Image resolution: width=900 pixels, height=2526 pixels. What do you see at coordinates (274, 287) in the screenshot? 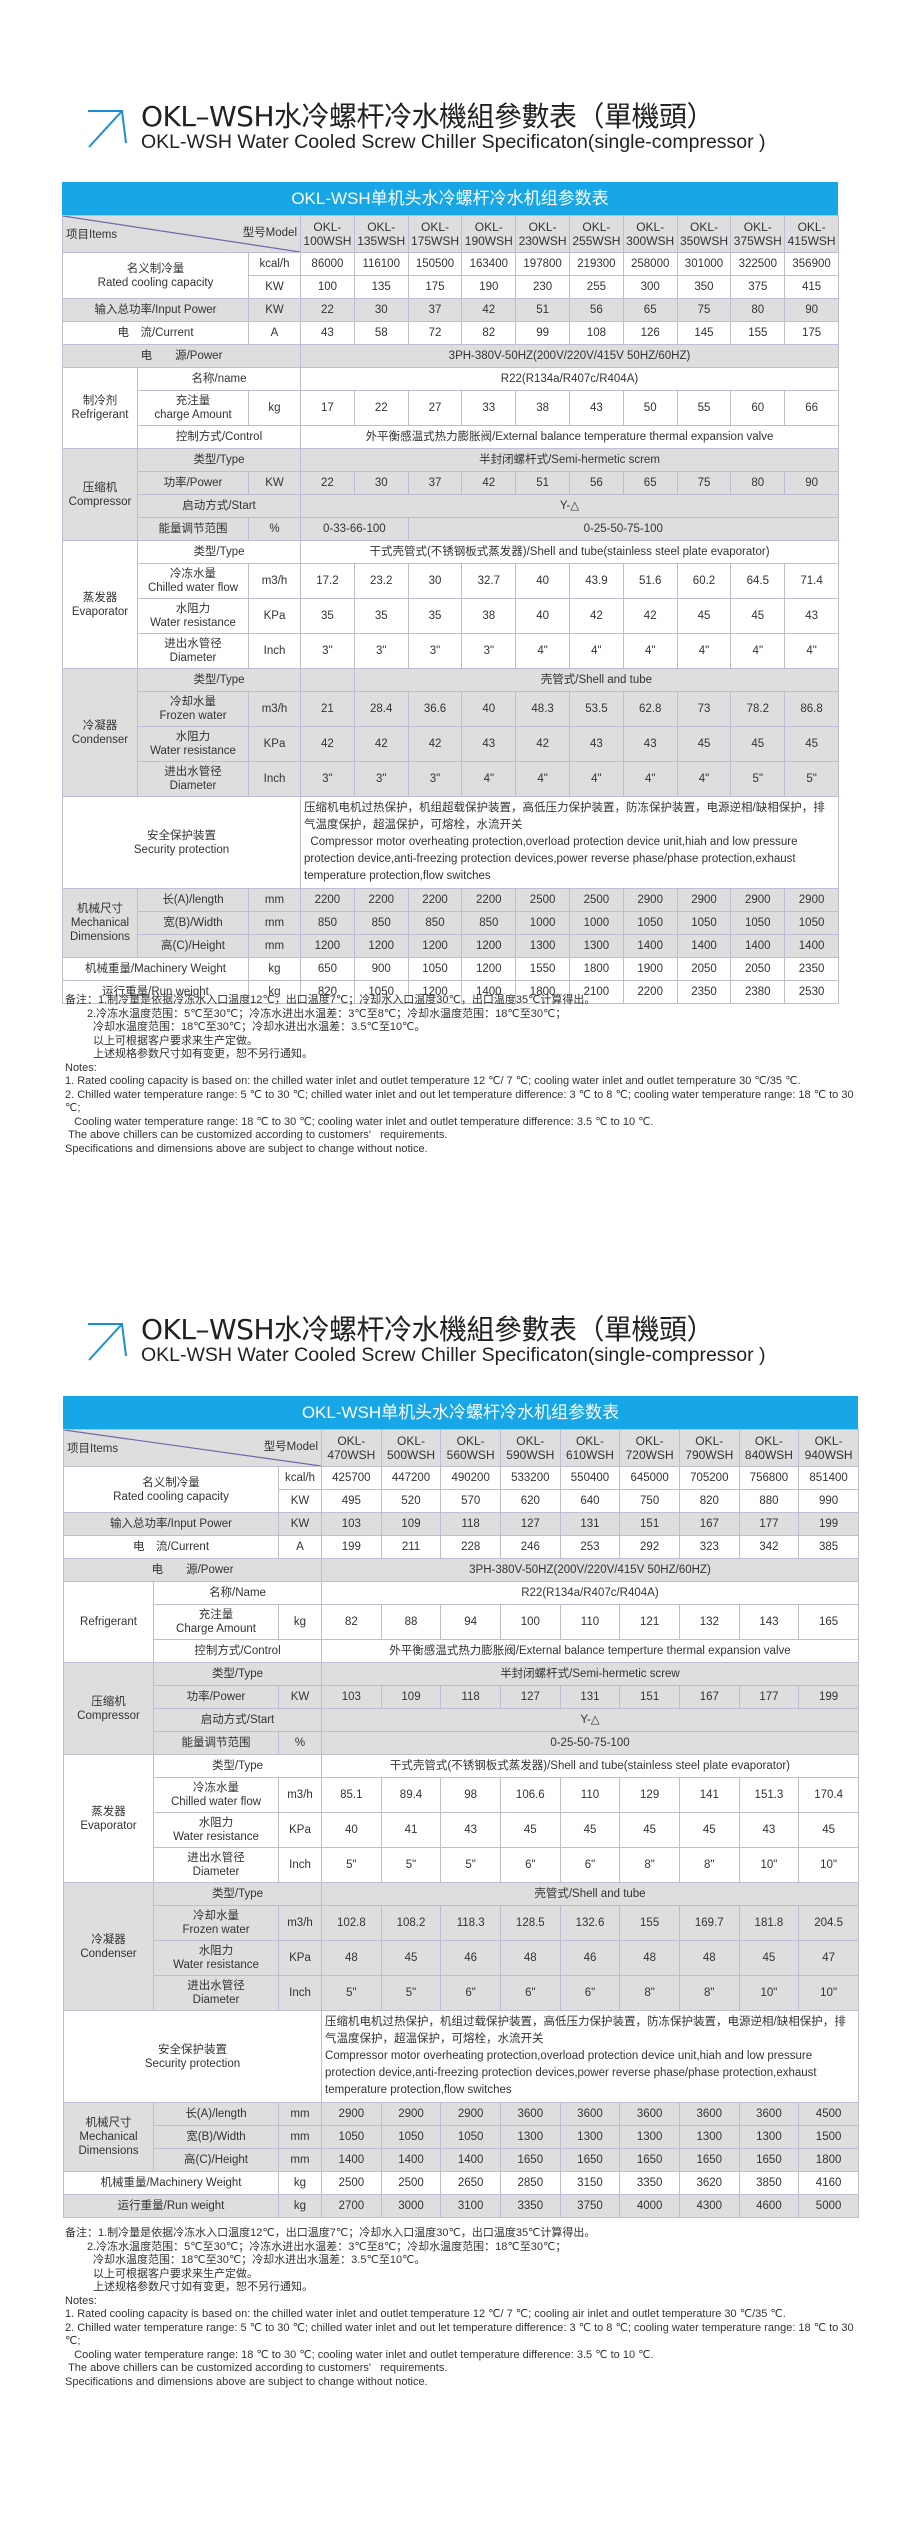
I see `unit-cell: KW` at bounding box center [274, 287].